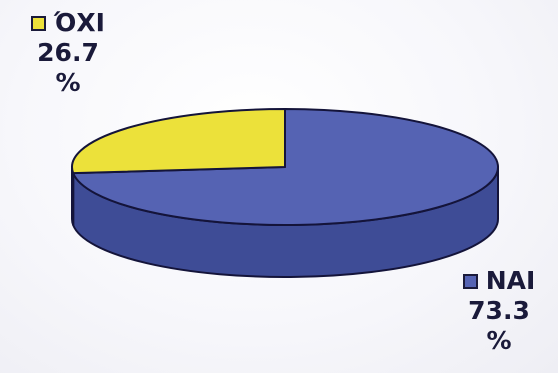 This screenshot has width=558, height=373. I want to click on data-label-oxi-value: 26.7, so click(68, 52).